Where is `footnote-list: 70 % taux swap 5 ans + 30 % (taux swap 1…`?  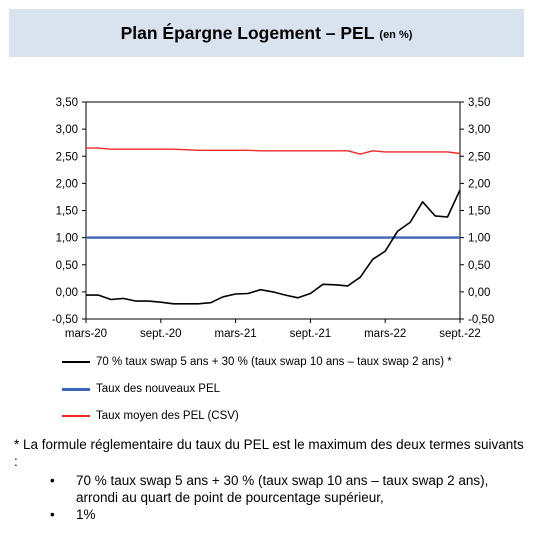
footnote-list: 70 % taux swap 5 ans + 30 % (taux swap 1… is located at coordinates (269, 497).